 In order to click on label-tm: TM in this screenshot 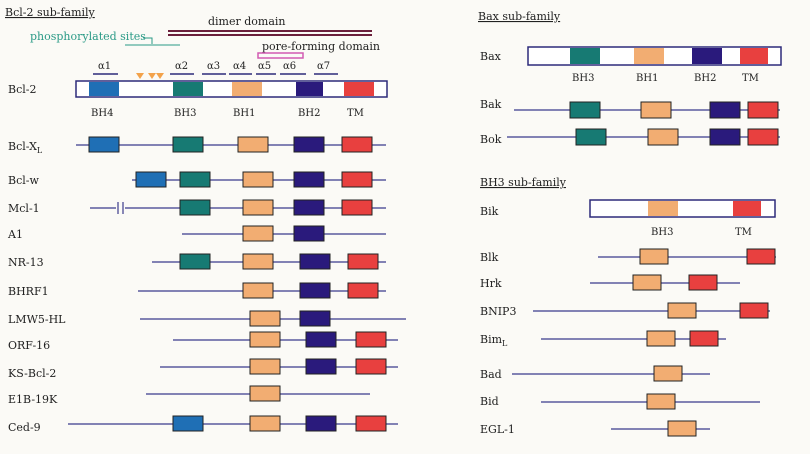, I will do `click(355, 113)`.